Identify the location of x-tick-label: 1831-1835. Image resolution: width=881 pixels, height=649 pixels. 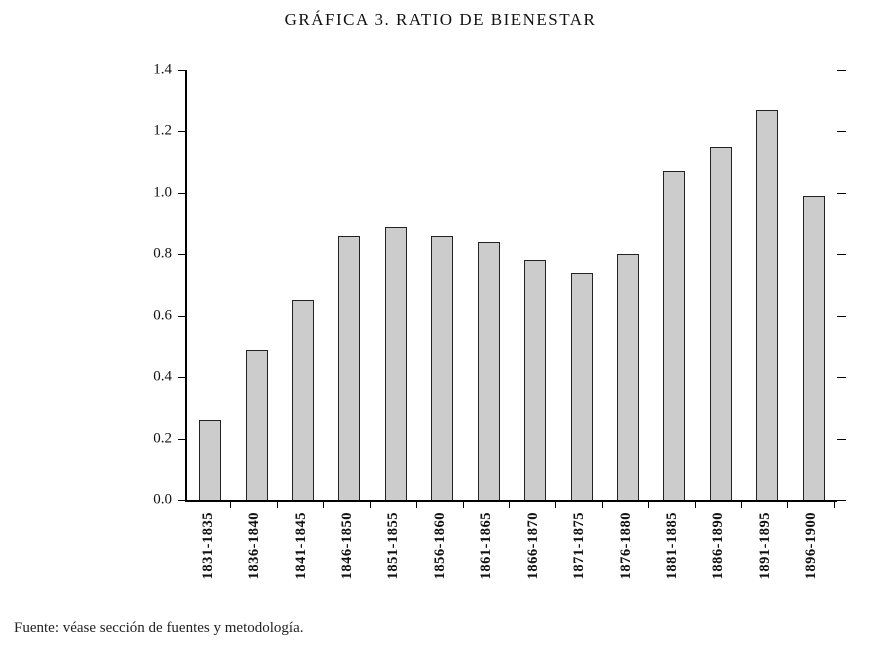
(207, 546).